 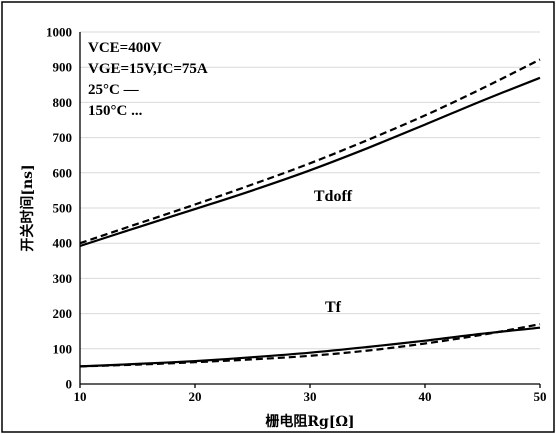 I want to click on x-tick-label: 50, so click(x=540, y=396).